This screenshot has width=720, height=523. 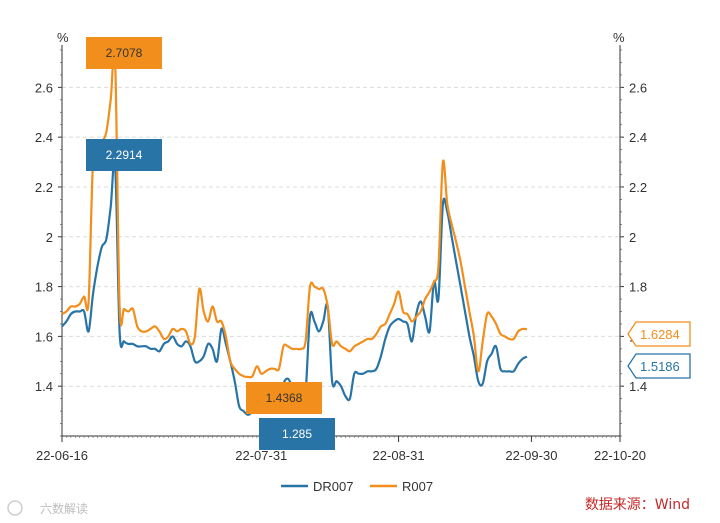 I want to click on callout-label-r007: 2.7078, so click(x=124, y=53).